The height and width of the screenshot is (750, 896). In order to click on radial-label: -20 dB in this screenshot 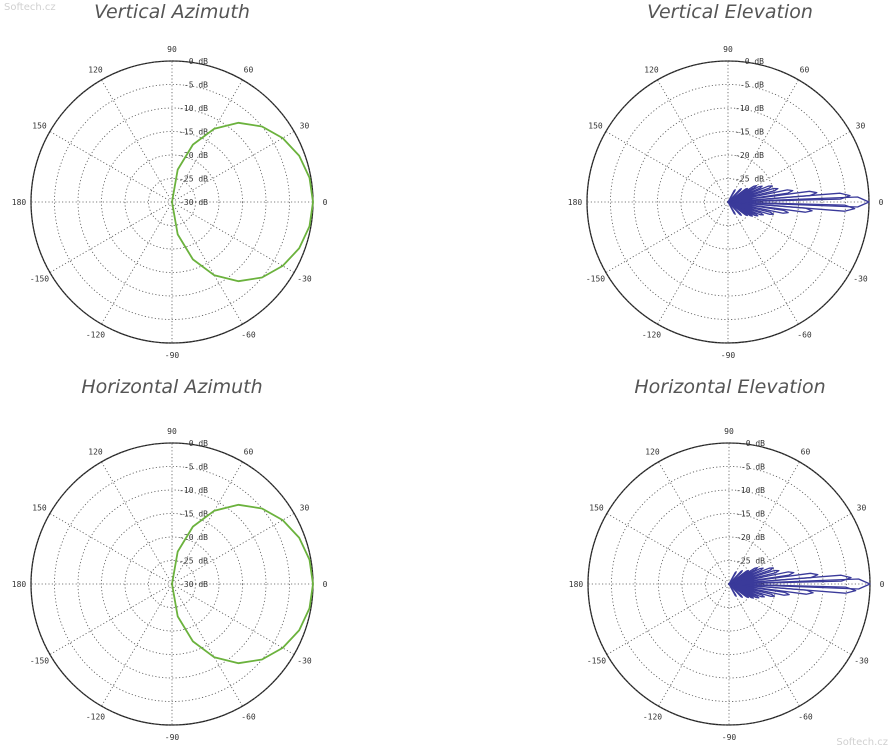, I will do `click(750, 537)`.